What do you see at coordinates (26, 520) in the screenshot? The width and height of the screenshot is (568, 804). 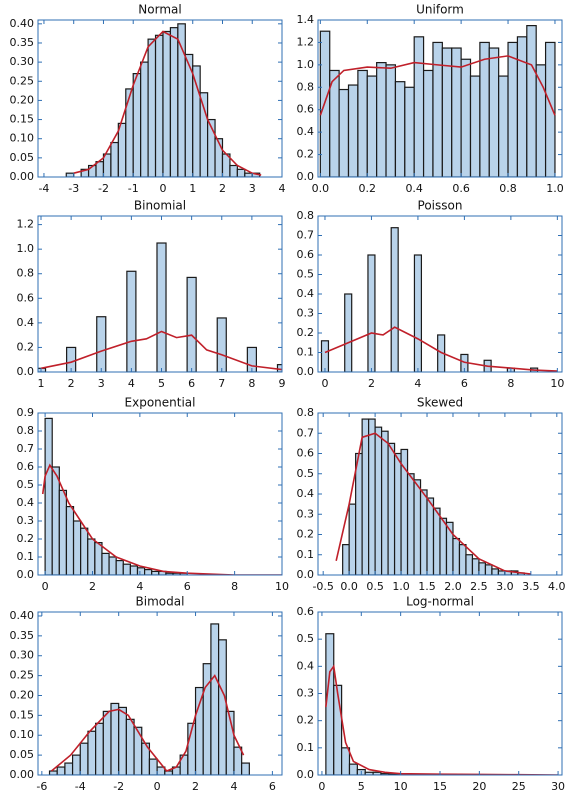 I see `y-tick-label: 0.3` at bounding box center [26, 520].